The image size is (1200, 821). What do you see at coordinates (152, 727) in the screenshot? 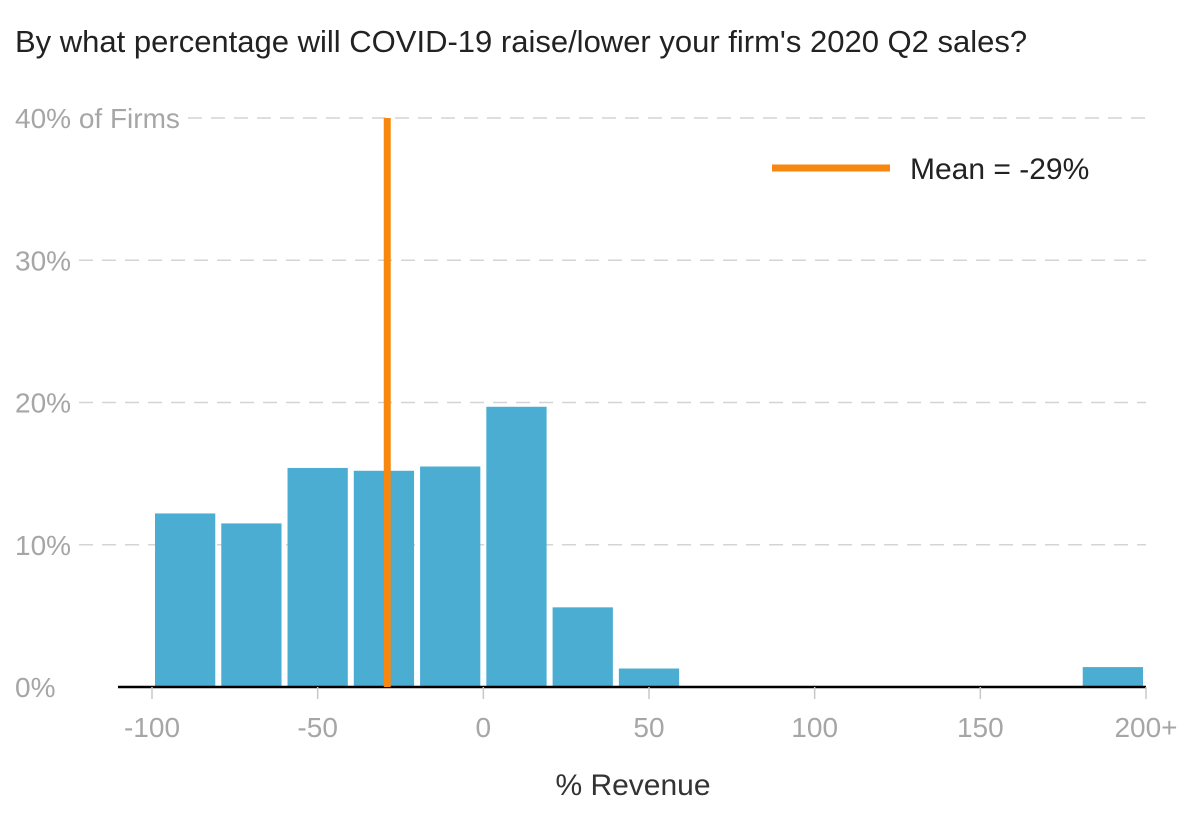
I see `x-tick-label: -100` at bounding box center [152, 727].